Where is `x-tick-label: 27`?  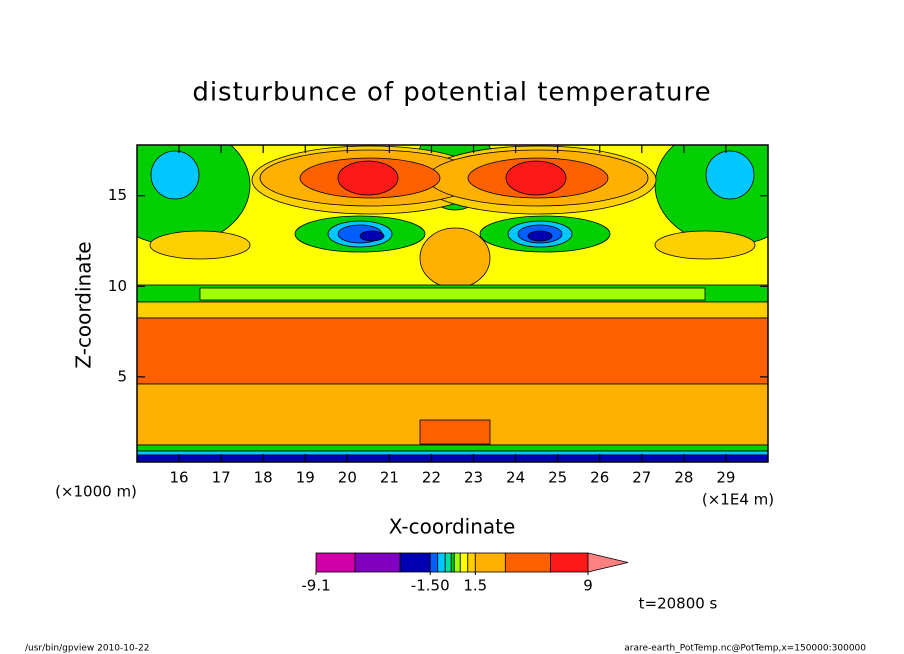
x-tick-label: 27 is located at coordinates (641, 478).